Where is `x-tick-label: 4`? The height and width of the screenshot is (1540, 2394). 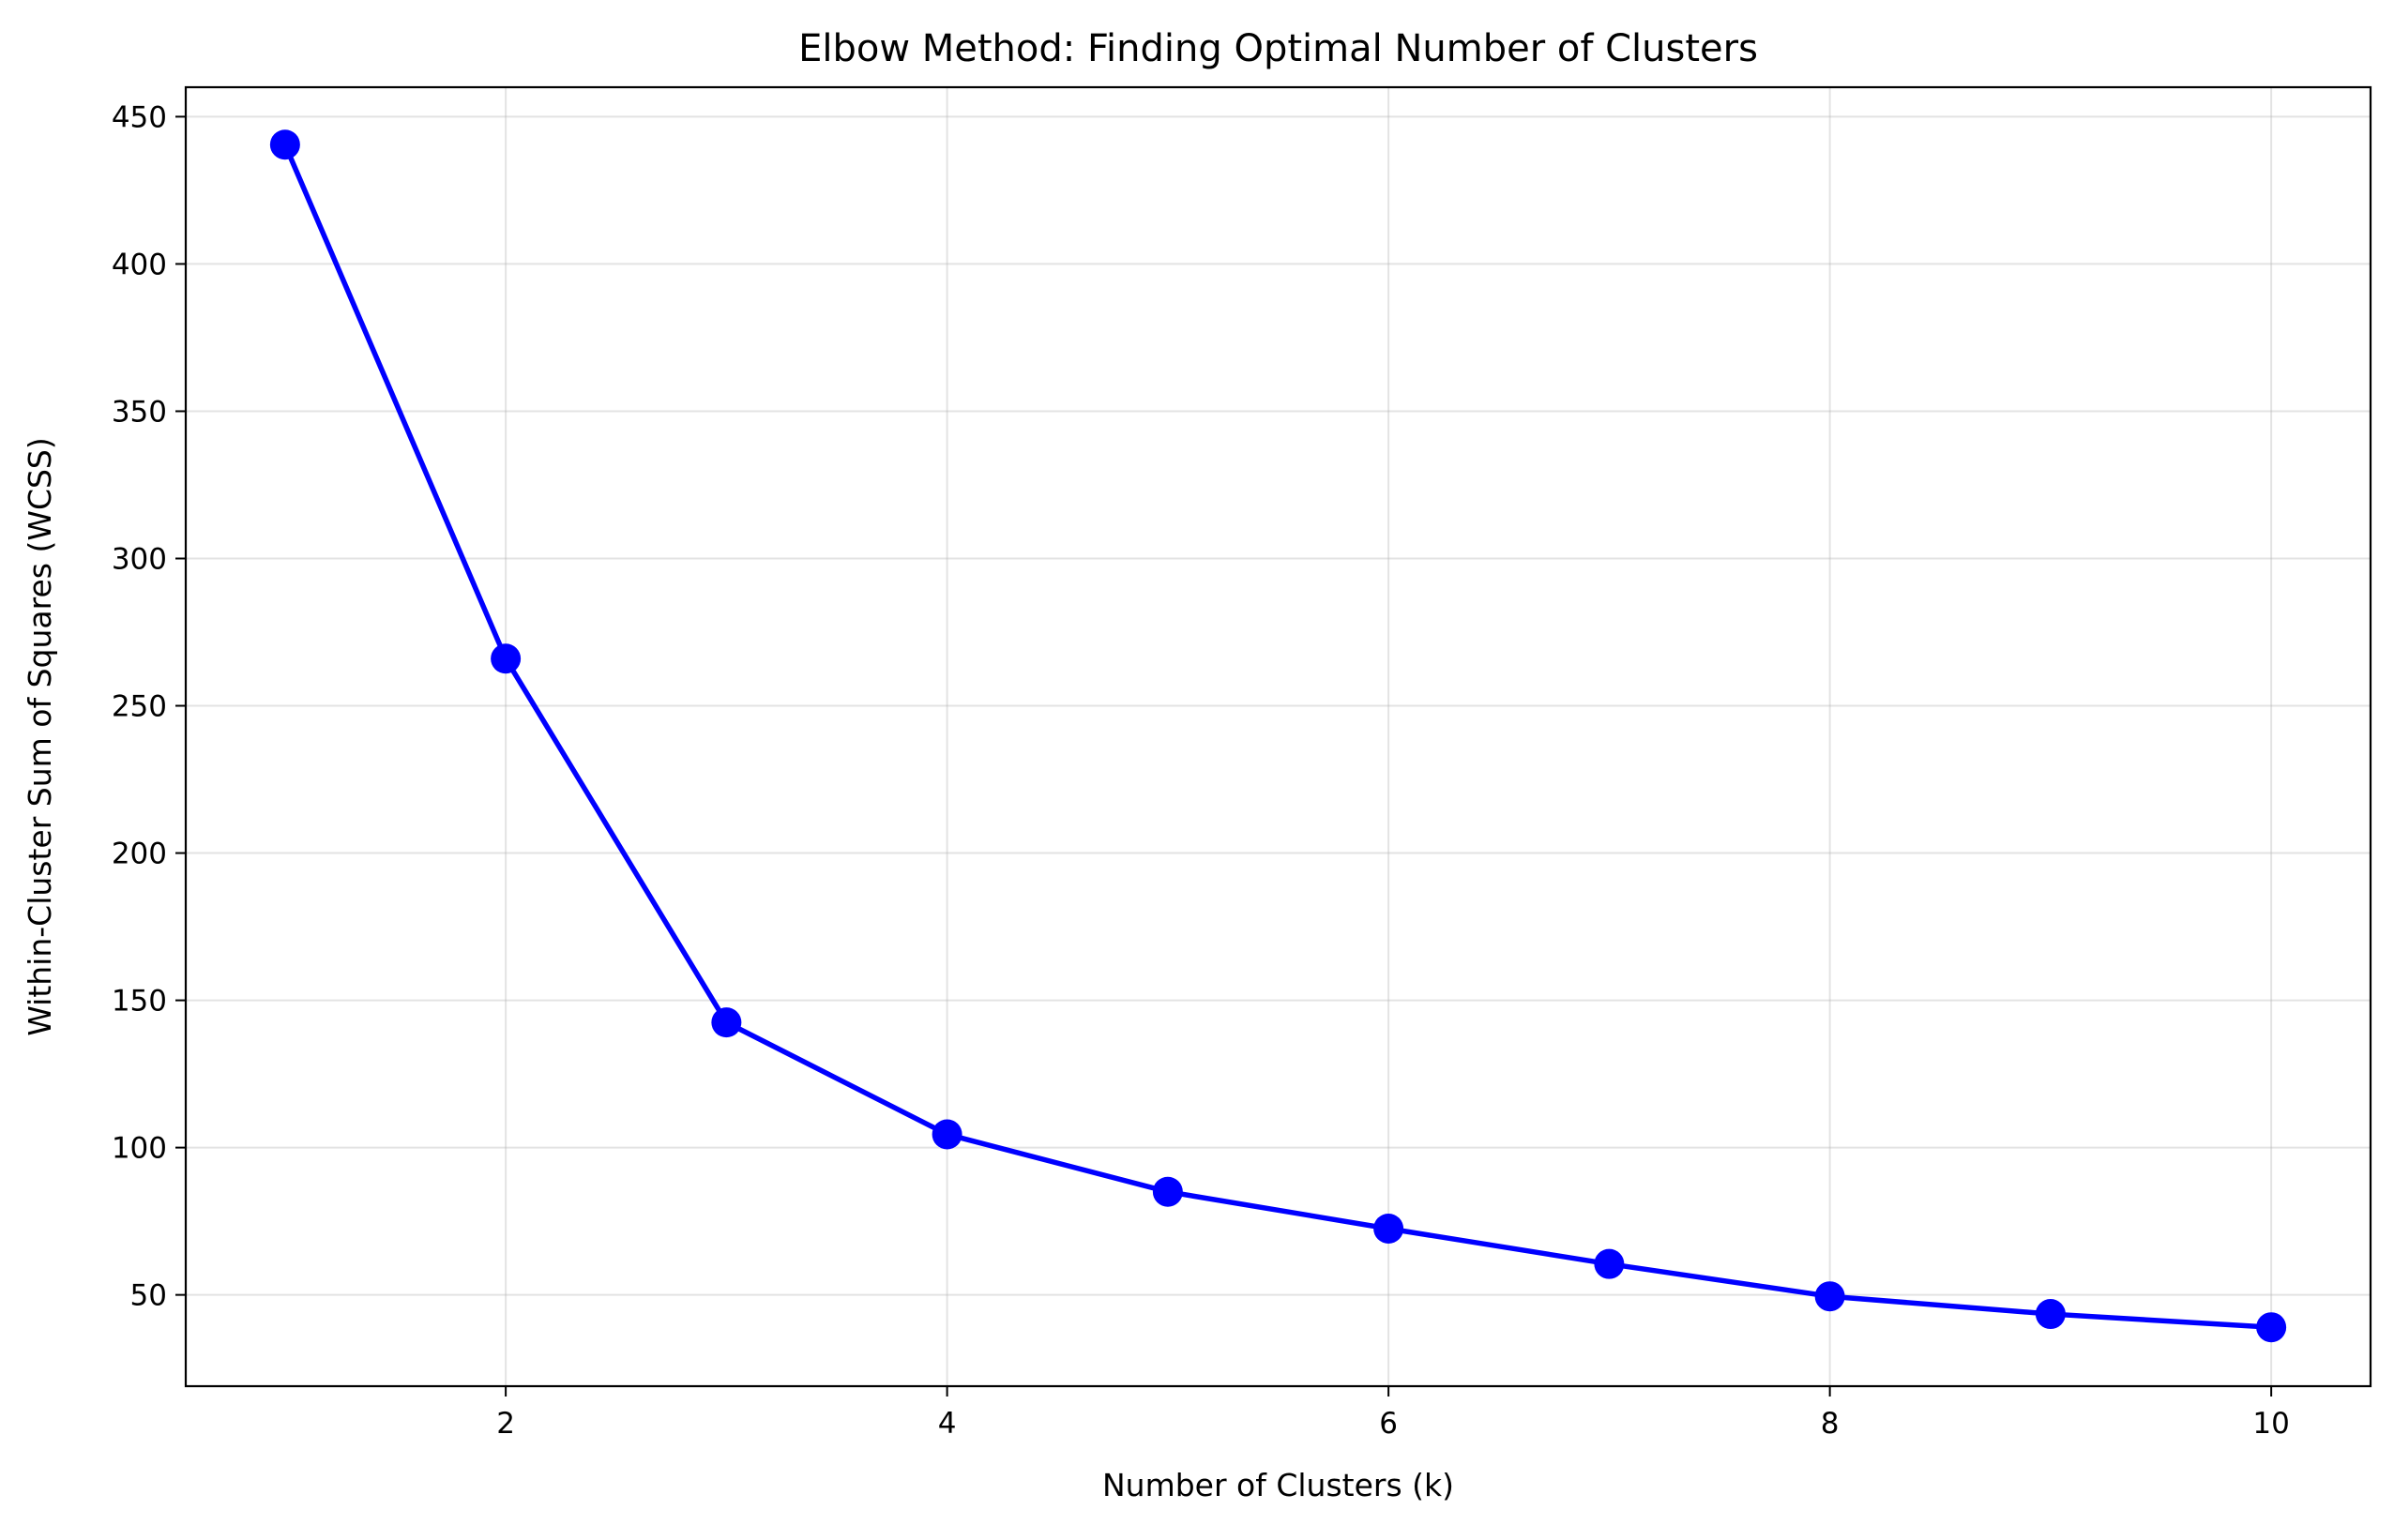 x-tick-label: 4 is located at coordinates (947, 1424).